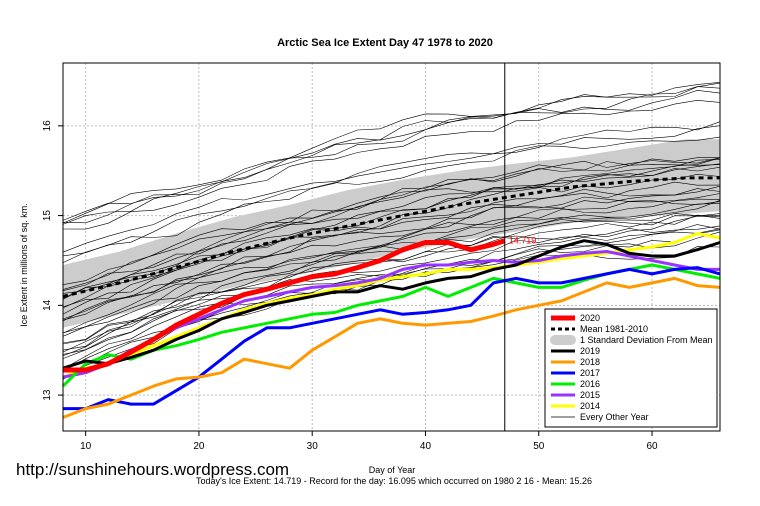  What do you see at coordinates (590, 351) in the screenshot?
I see `legend-label: 2019` at bounding box center [590, 351].